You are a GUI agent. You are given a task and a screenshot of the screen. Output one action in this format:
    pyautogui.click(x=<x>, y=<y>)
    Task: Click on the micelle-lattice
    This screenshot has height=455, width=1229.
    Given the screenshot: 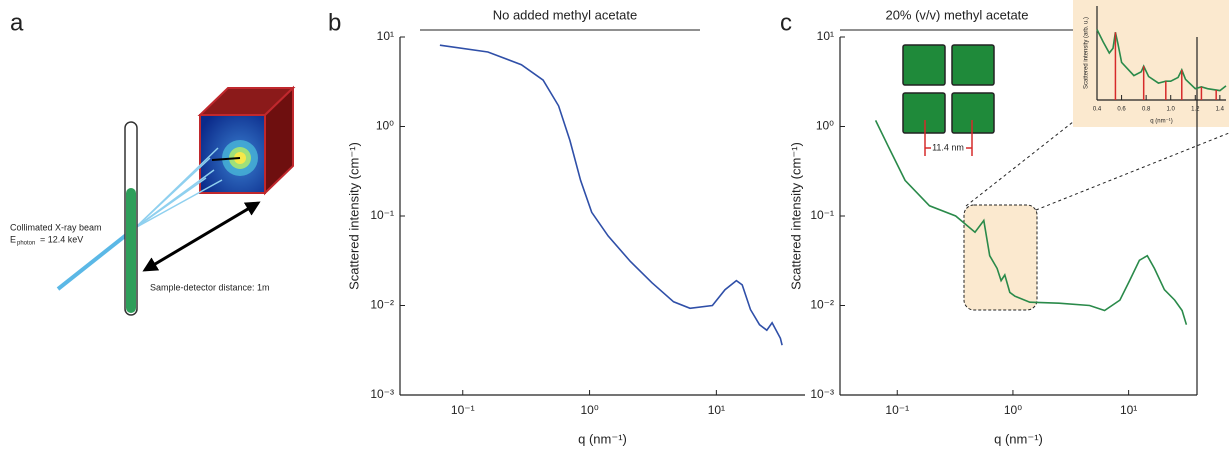 What is the action you would take?
    pyautogui.click(x=948, y=89)
    